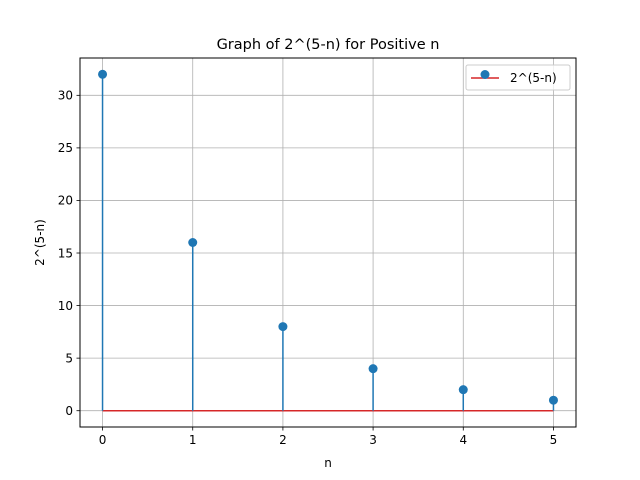 The width and height of the screenshot is (640, 480). Describe the element at coordinates (283, 440) in the screenshot. I see `x-tick-label: 2` at that location.